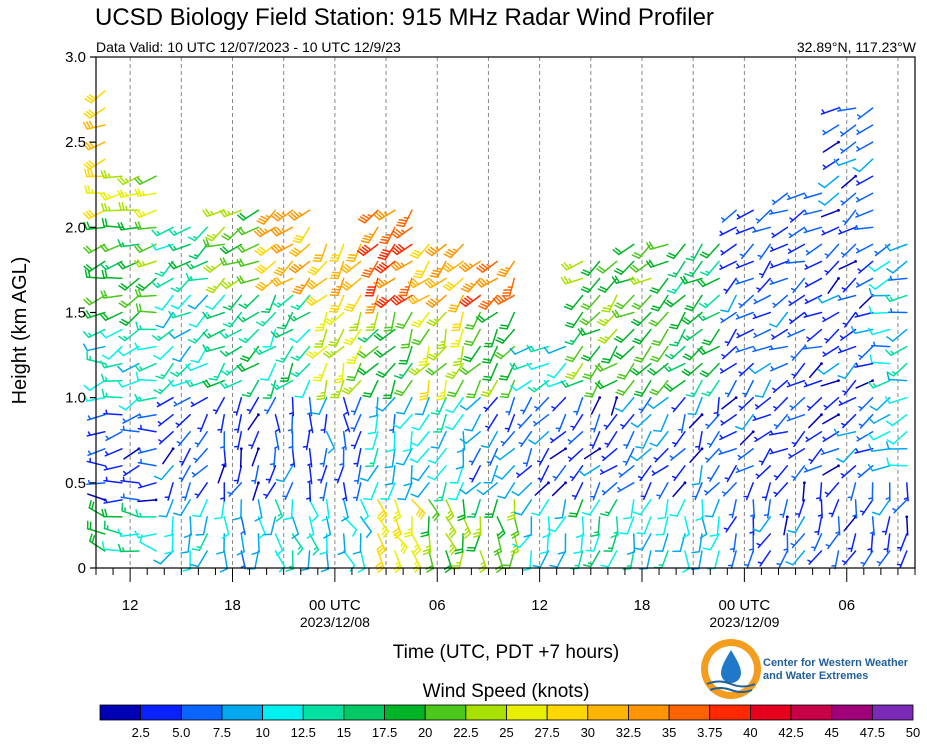 This screenshot has width=927, height=747. Describe the element at coordinates (836, 663) in the screenshot. I see `logo-line-1: Center for Western Weather` at that location.